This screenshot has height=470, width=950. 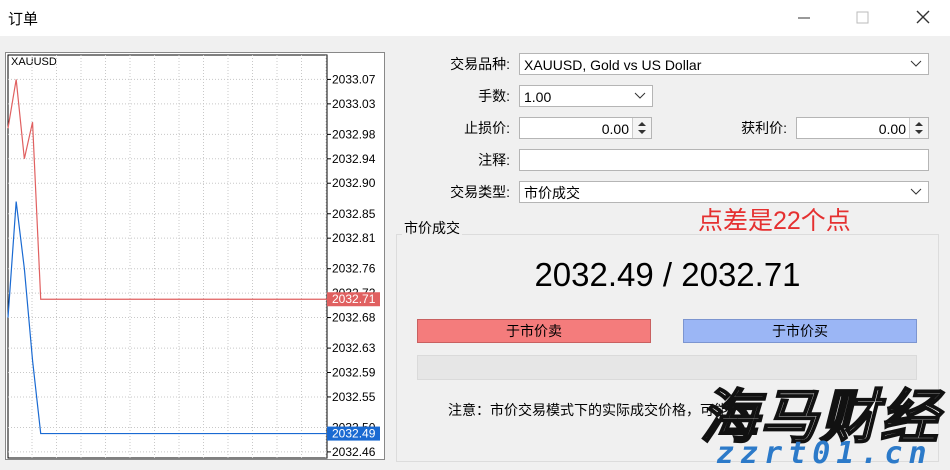 I want to click on price-box-label: 2032.71, so click(x=354, y=299).